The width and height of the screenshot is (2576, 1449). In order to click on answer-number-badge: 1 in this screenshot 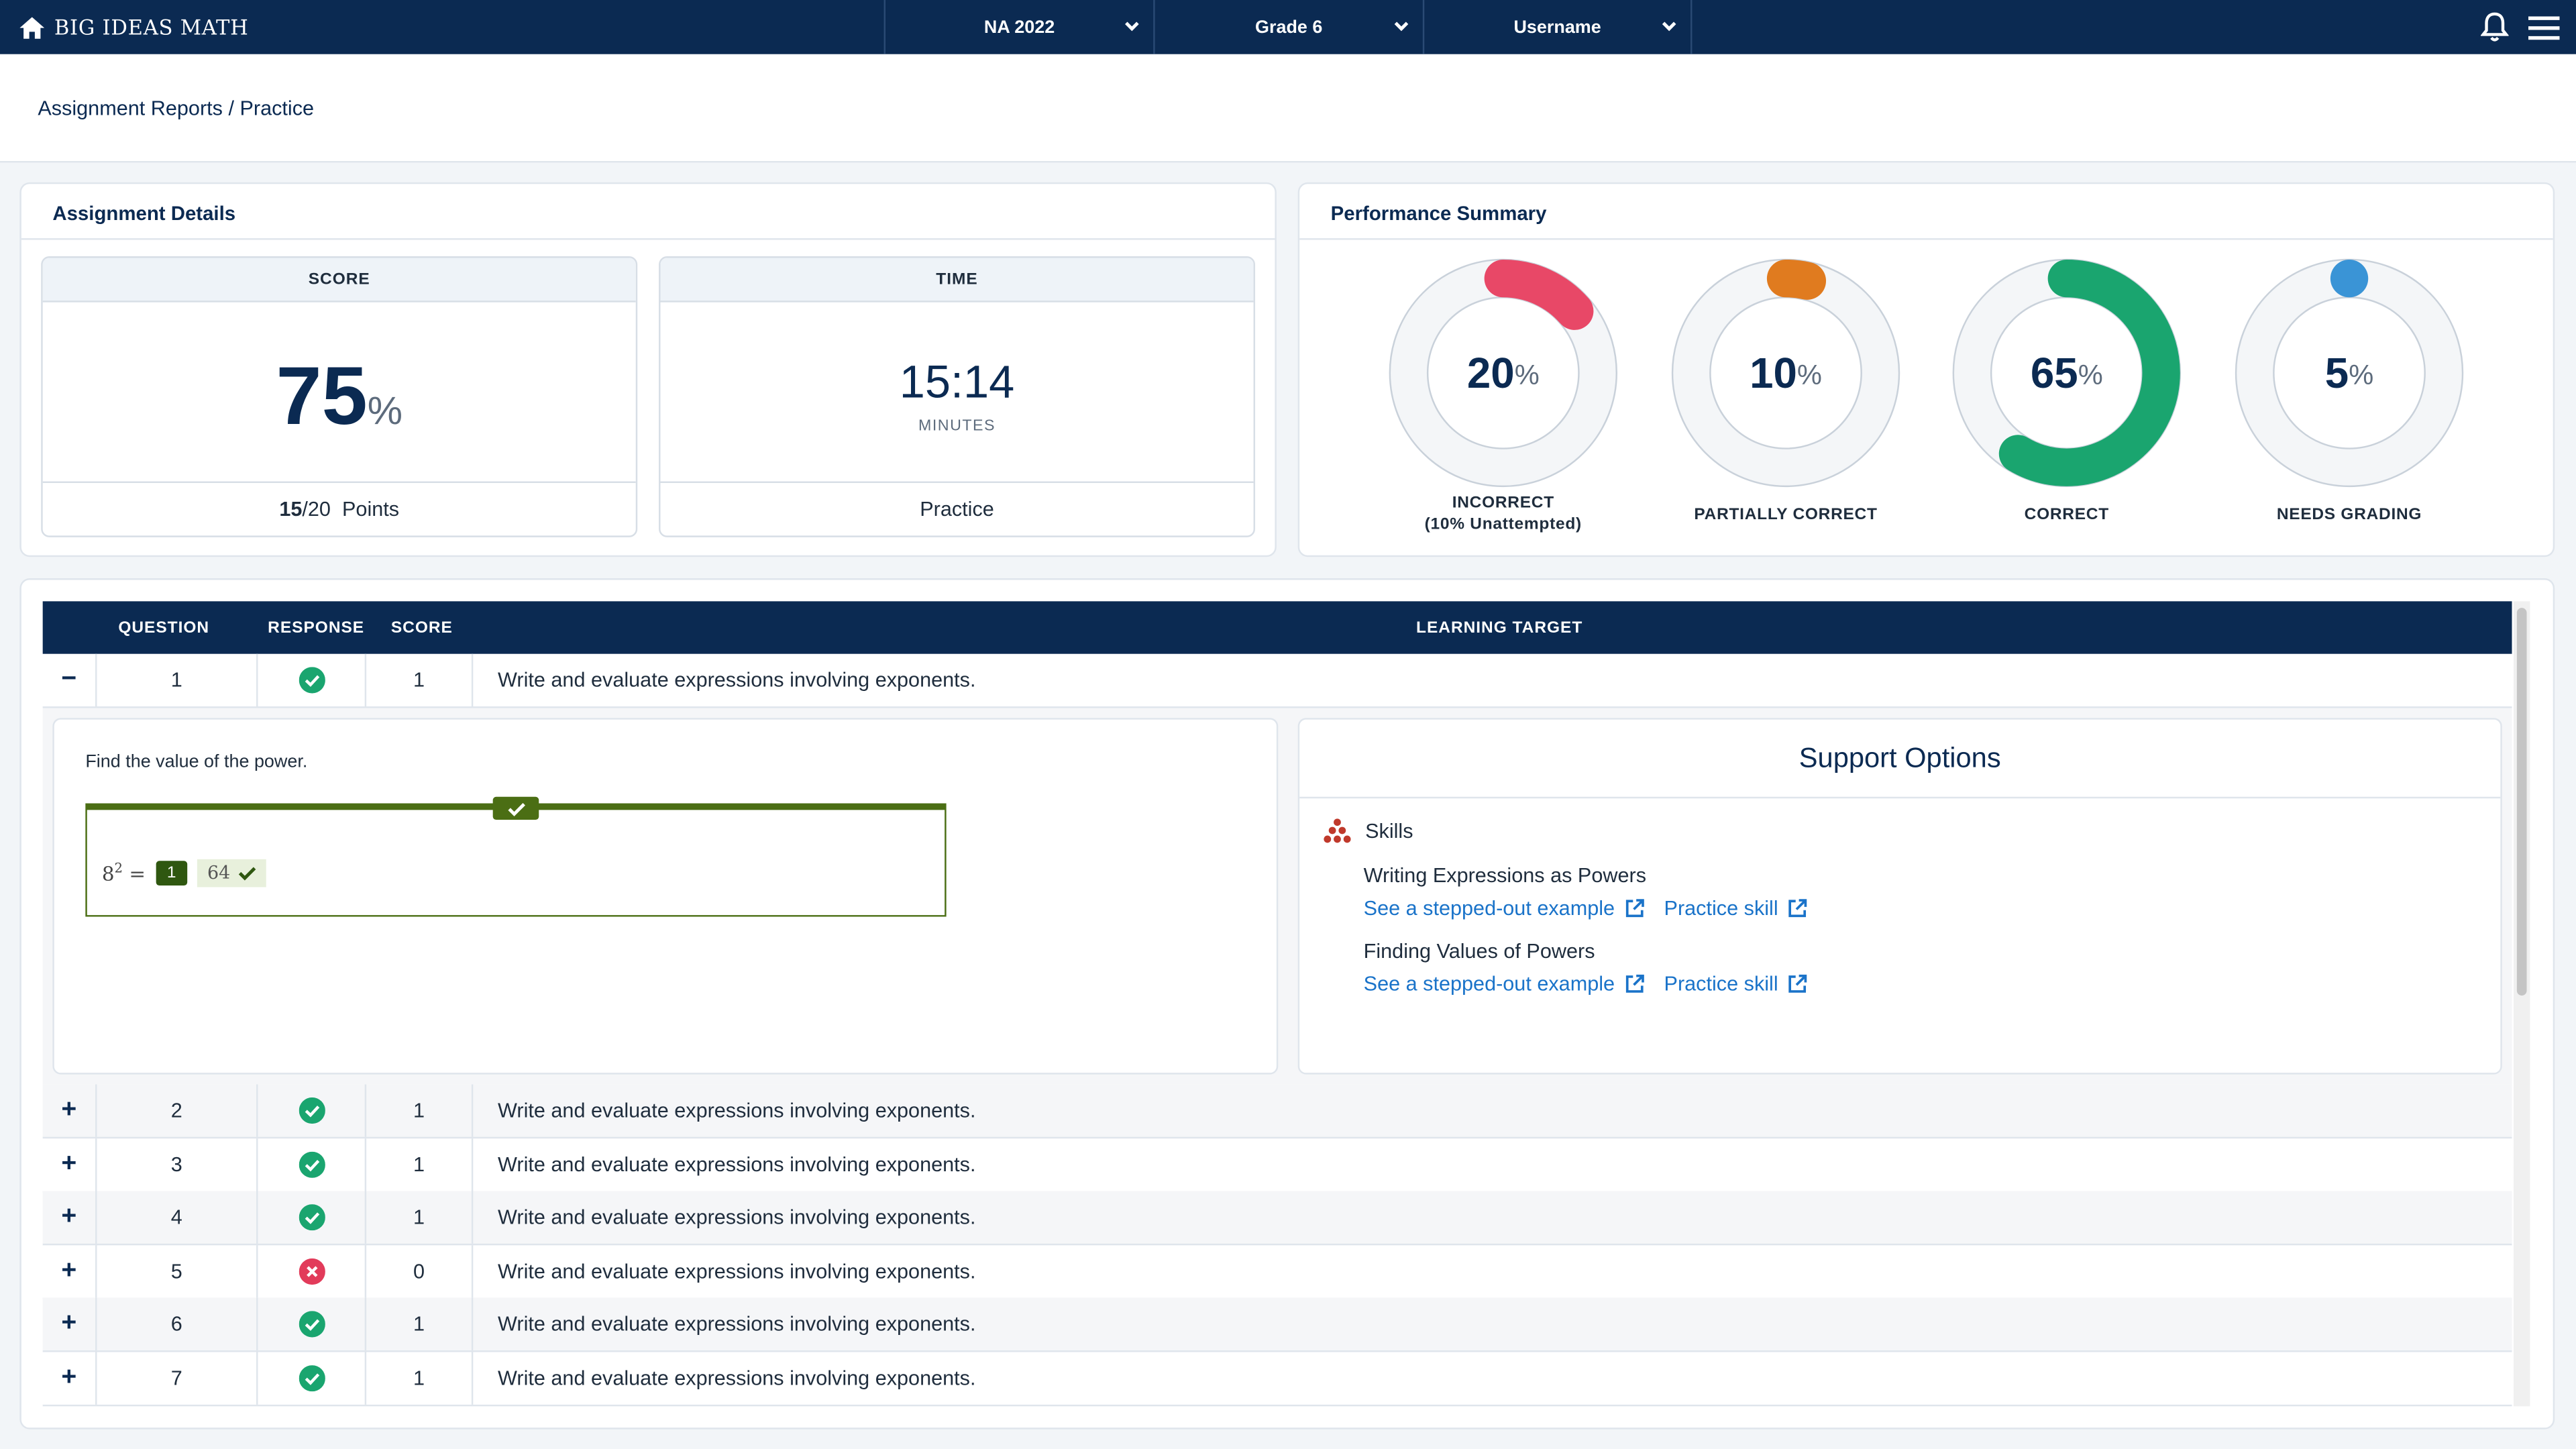, I will do `click(171, 873)`.